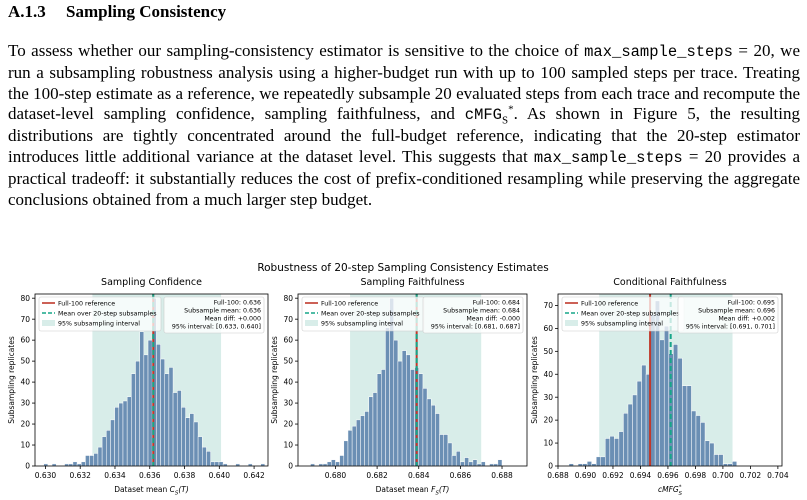 The width and height of the screenshot is (807, 500). I want to click on x-tick-label: 0.690, so click(586, 475).